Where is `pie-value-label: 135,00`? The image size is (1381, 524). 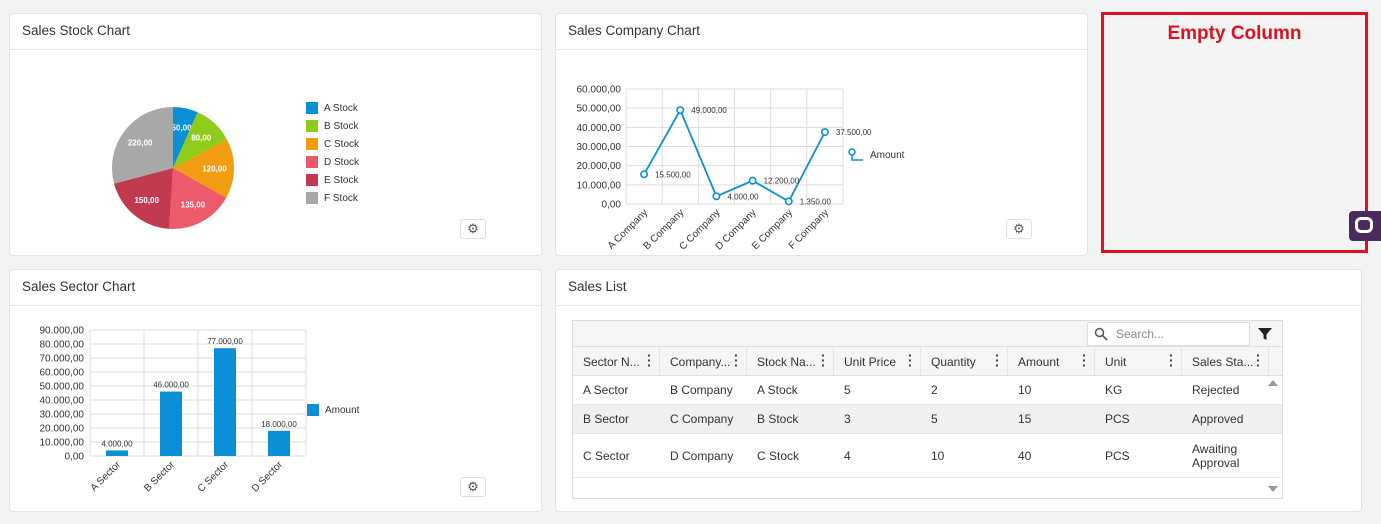 pie-value-label: 135,00 is located at coordinates (193, 204).